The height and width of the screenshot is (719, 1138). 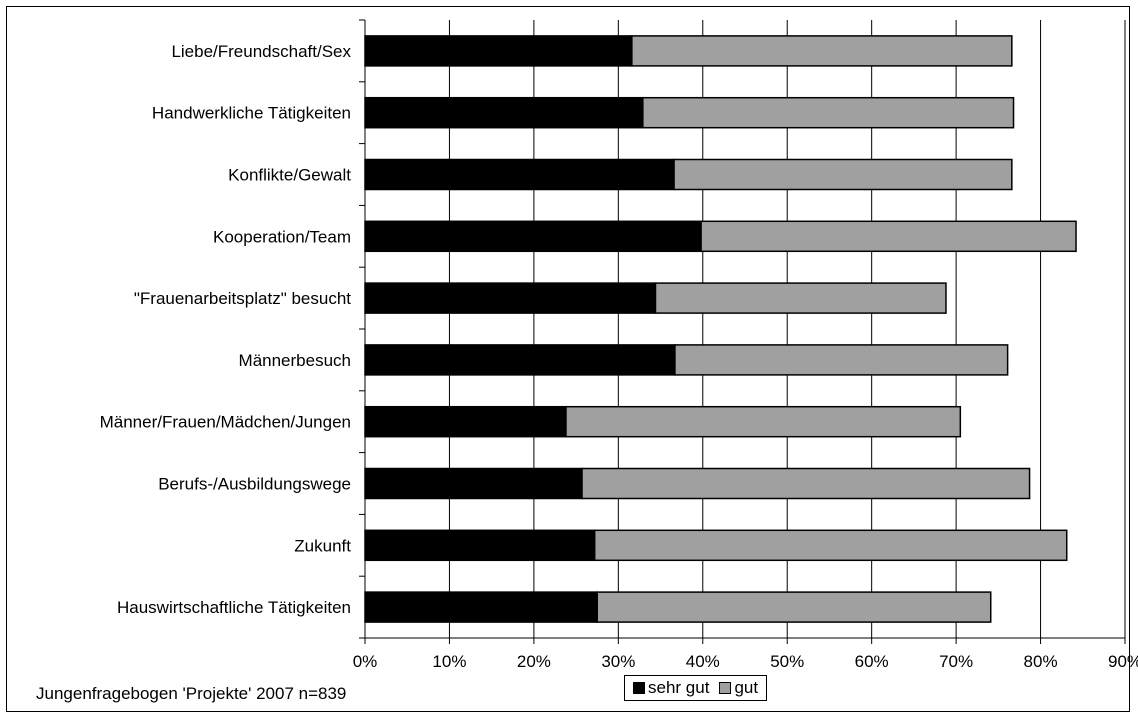 I want to click on legend: sehr gut gut, so click(x=696, y=688).